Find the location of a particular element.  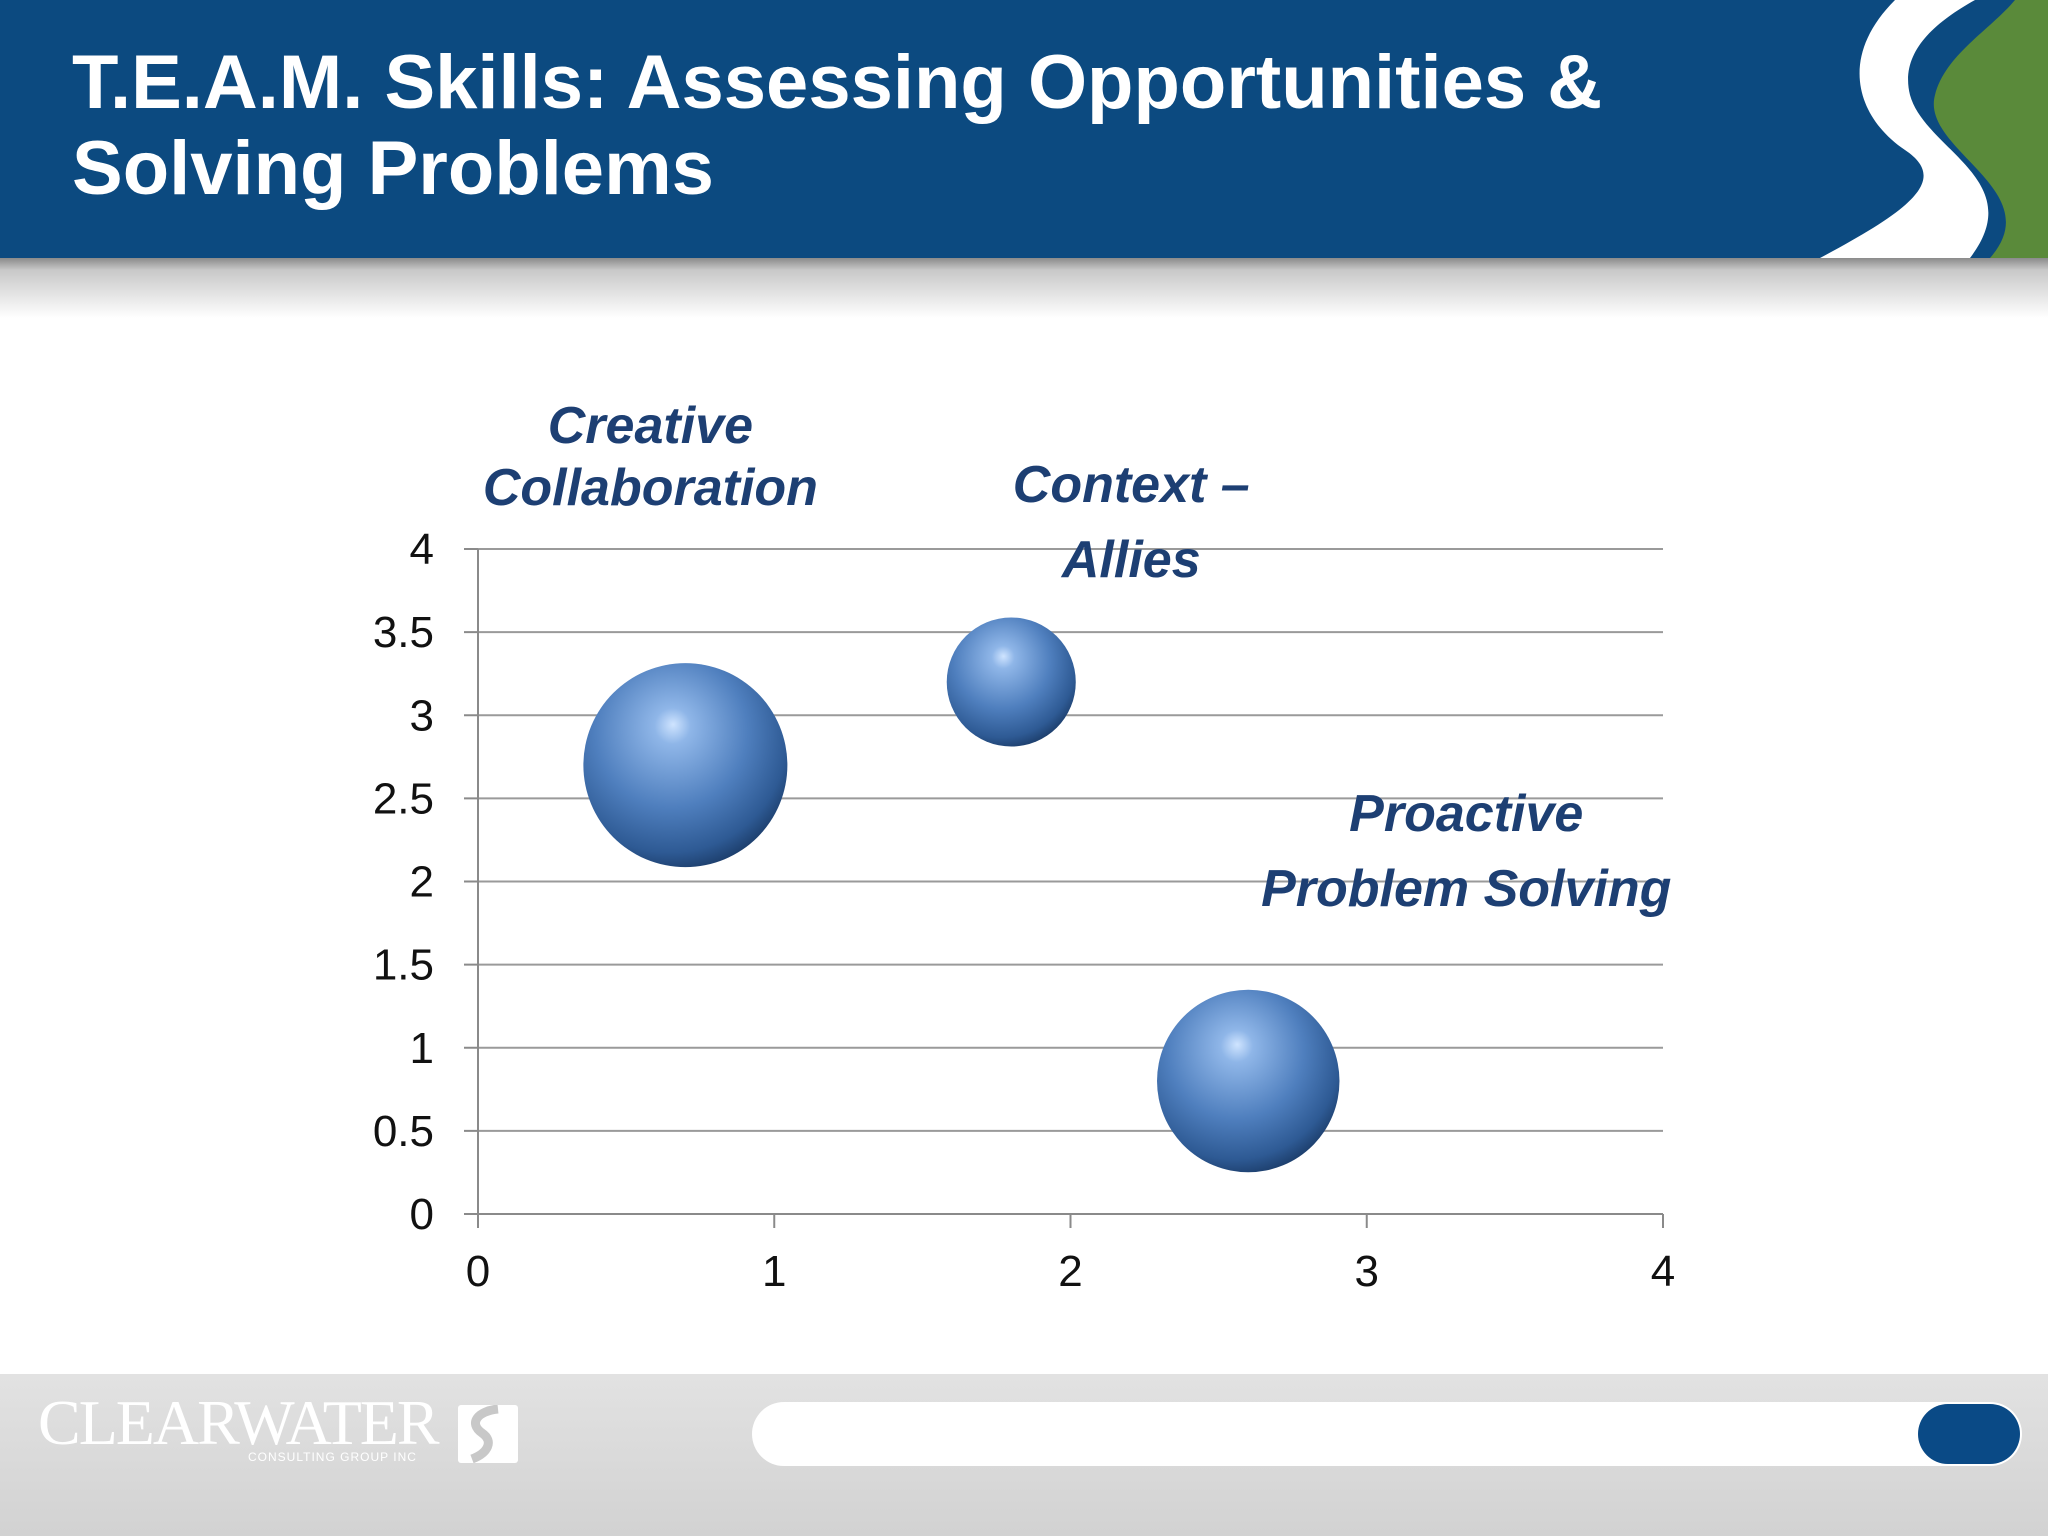

y-tick-label: 2.5 is located at coordinates (403, 798).